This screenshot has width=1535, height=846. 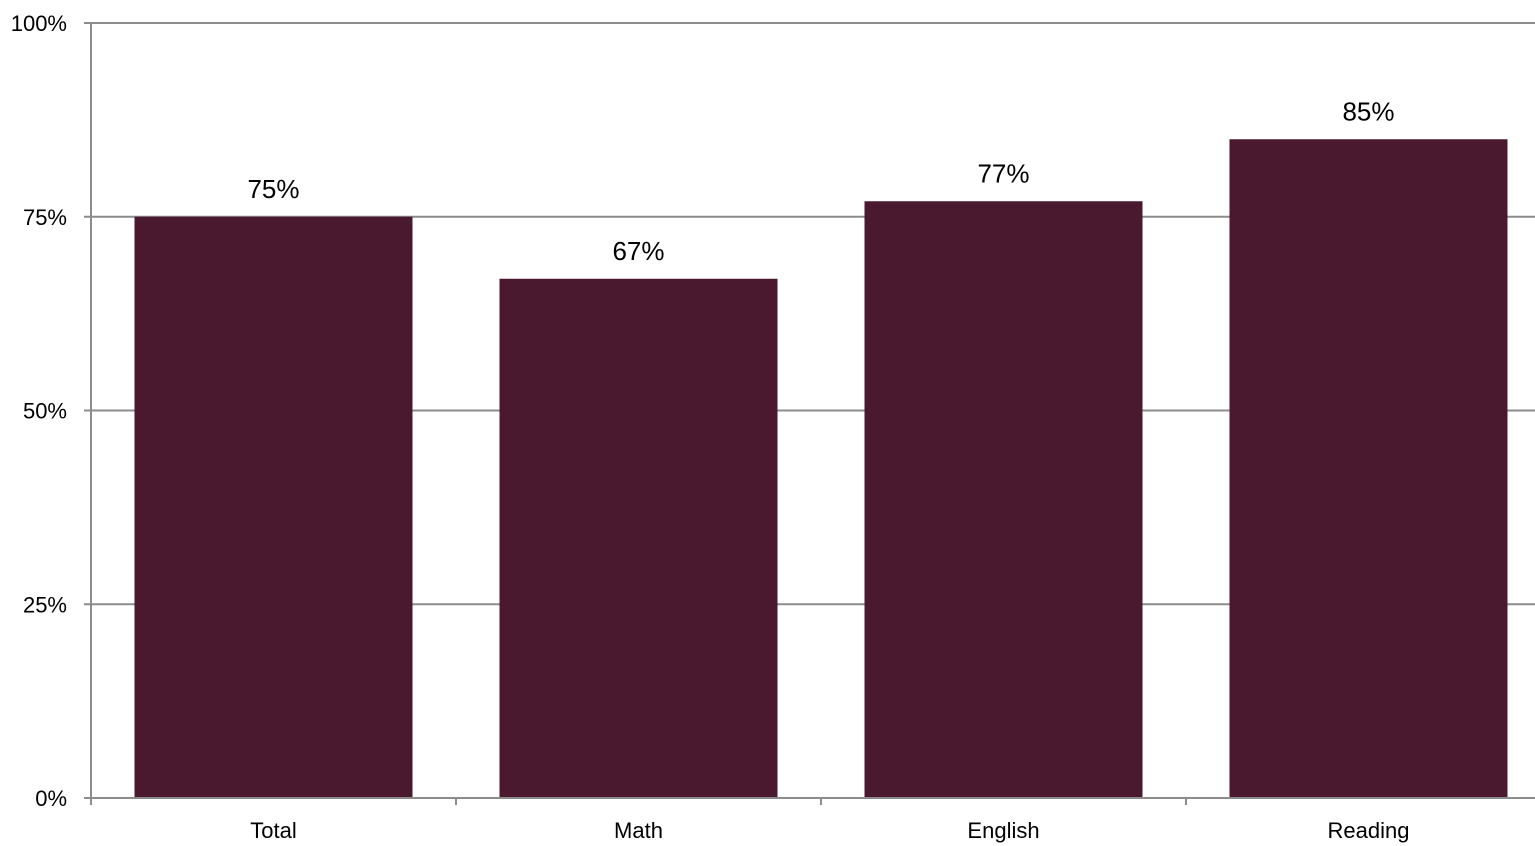 I want to click on y-tick-label: 100%, so click(x=39, y=23).